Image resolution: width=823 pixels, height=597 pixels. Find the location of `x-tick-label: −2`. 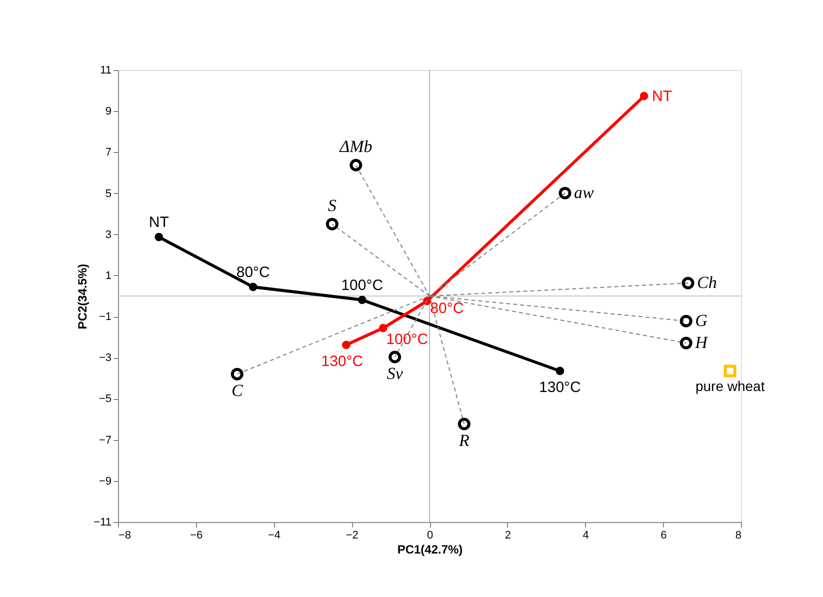

x-tick-label: −2 is located at coordinates (352, 536).